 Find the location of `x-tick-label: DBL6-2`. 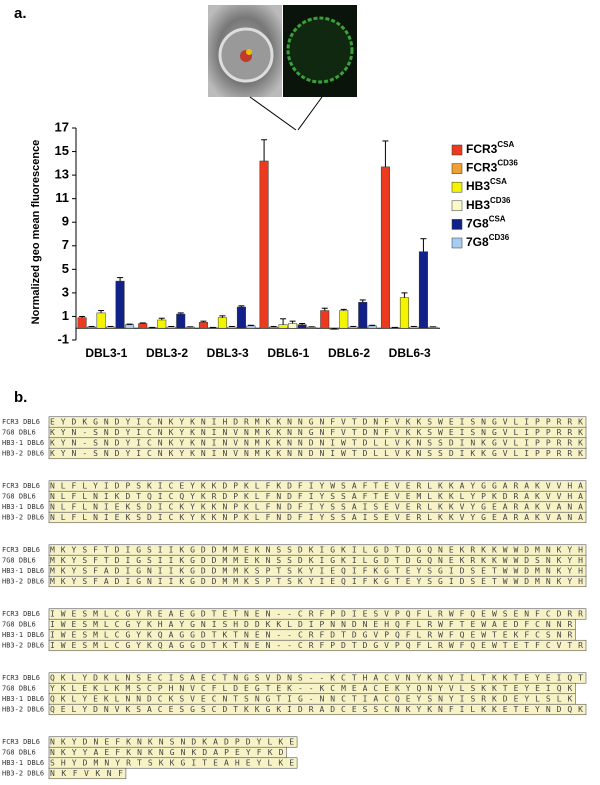

x-tick-label: DBL6-2 is located at coordinates (349, 353).